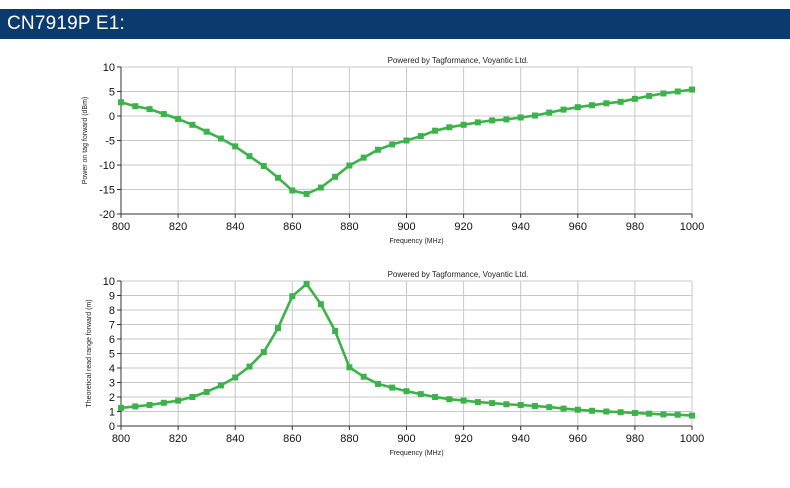  What do you see at coordinates (692, 439) in the screenshot?
I see `x-tick-label: 1000` at bounding box center [692, 439].